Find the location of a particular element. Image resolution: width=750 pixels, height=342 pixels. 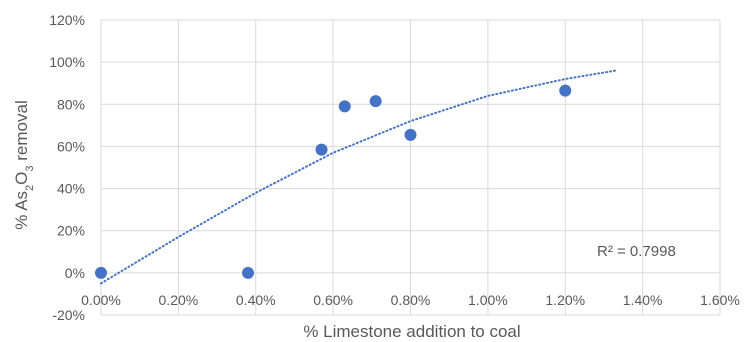

x-tick-label: 0.80% is located at coordinates (411, 300).